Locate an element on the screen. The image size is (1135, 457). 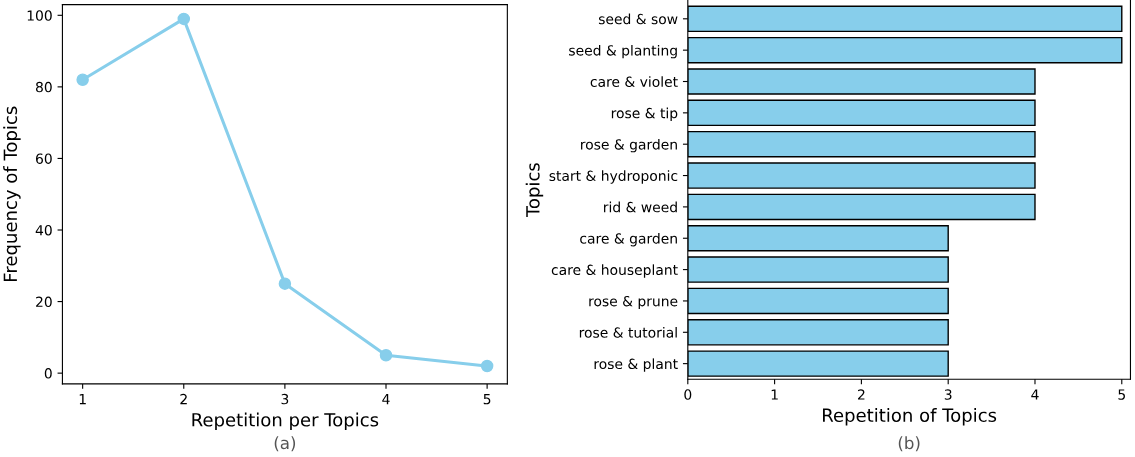
y-tick-label: 40 is located at coordinates (43, 230).